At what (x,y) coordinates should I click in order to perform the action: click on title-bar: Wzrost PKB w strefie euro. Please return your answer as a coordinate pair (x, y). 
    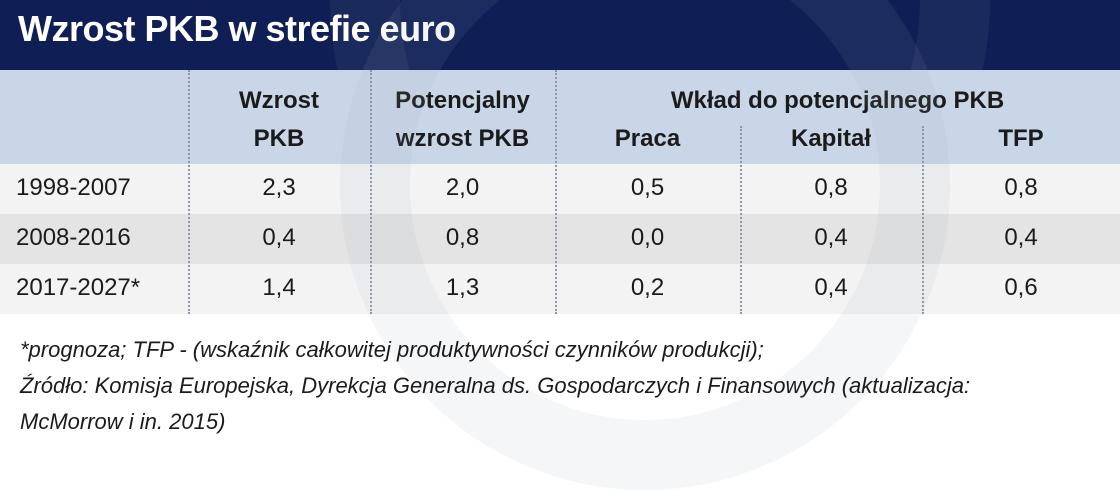
    Looking at the image, I should click on (560, 35).